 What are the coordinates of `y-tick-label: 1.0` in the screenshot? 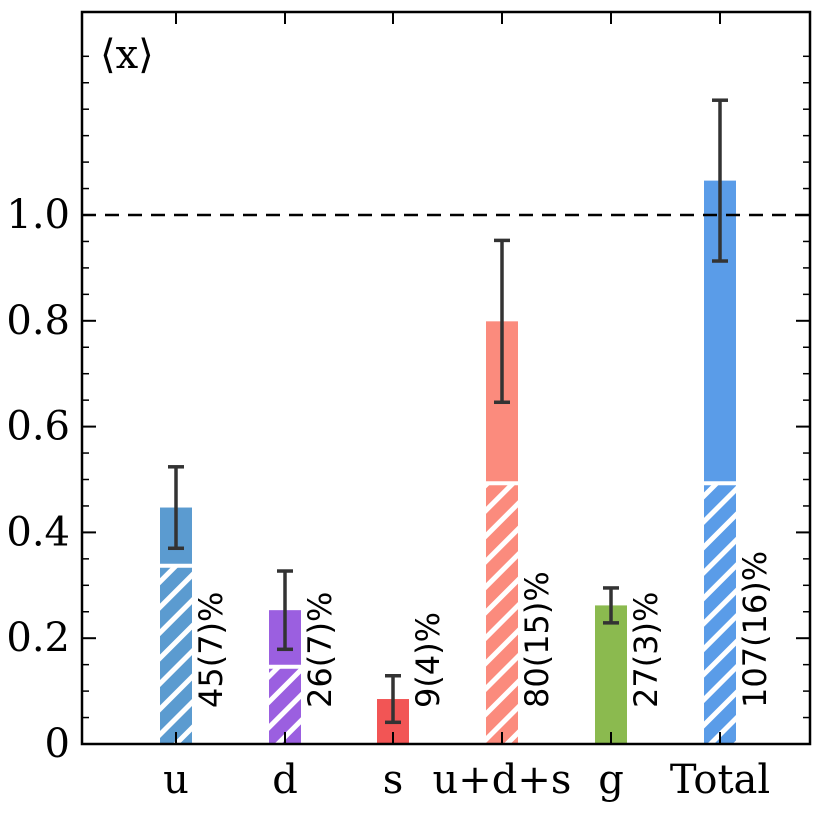 It's located at (38, 215).